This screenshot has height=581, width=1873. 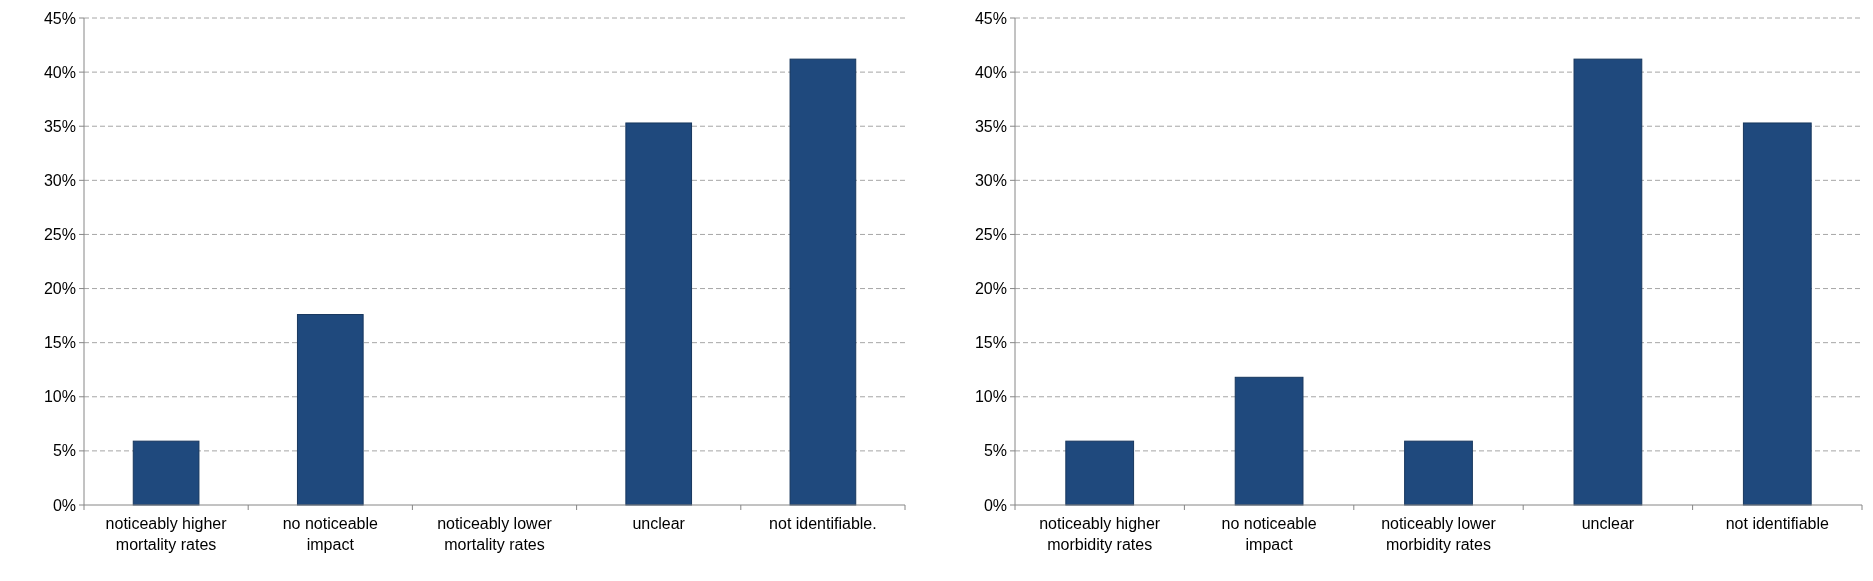 I want to click on x-tick-label: noticeably lower morbidity rates, so click(x=1439, y=534).